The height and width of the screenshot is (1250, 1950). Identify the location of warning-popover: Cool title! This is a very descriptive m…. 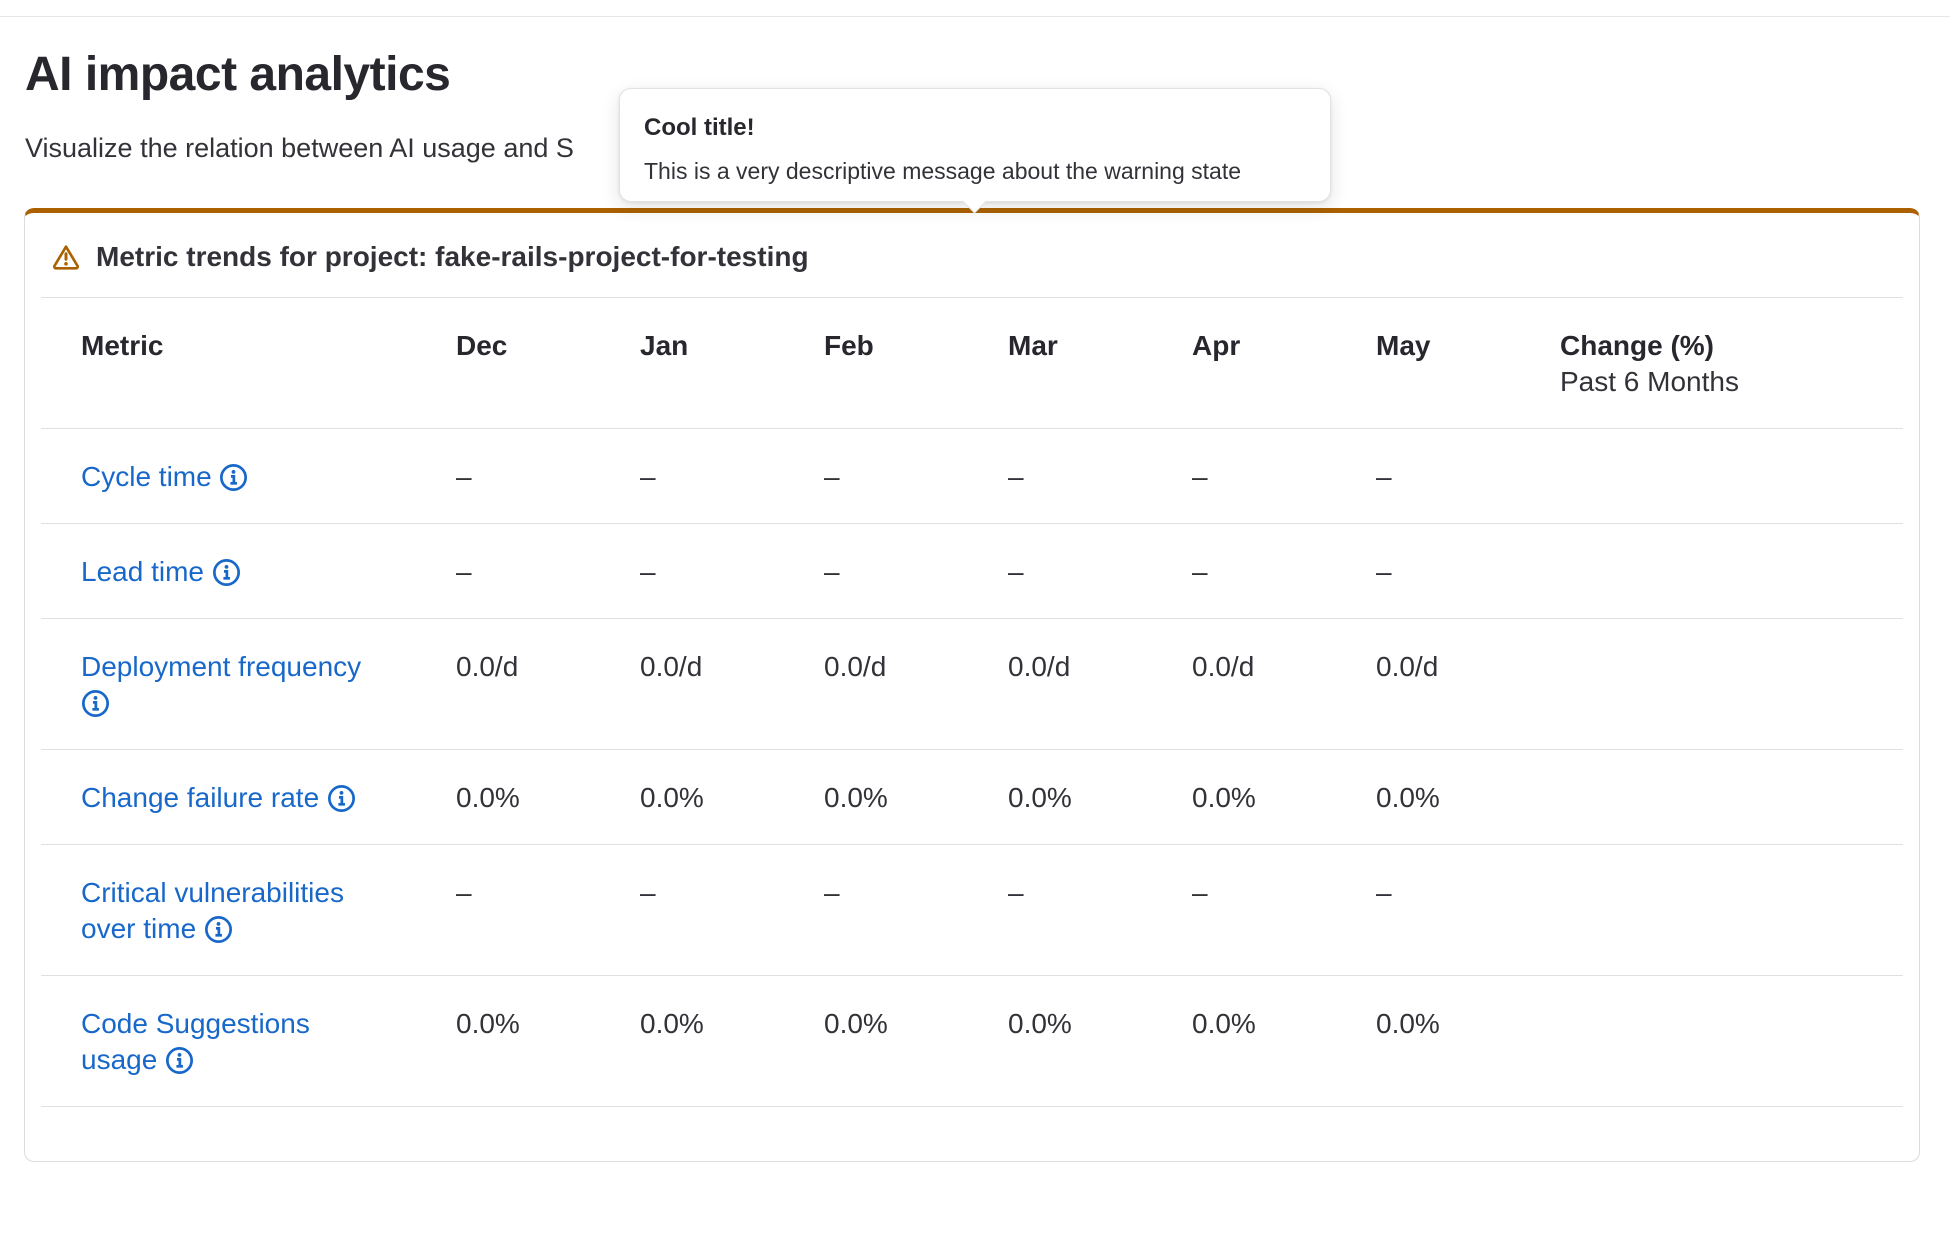
(975, 151).